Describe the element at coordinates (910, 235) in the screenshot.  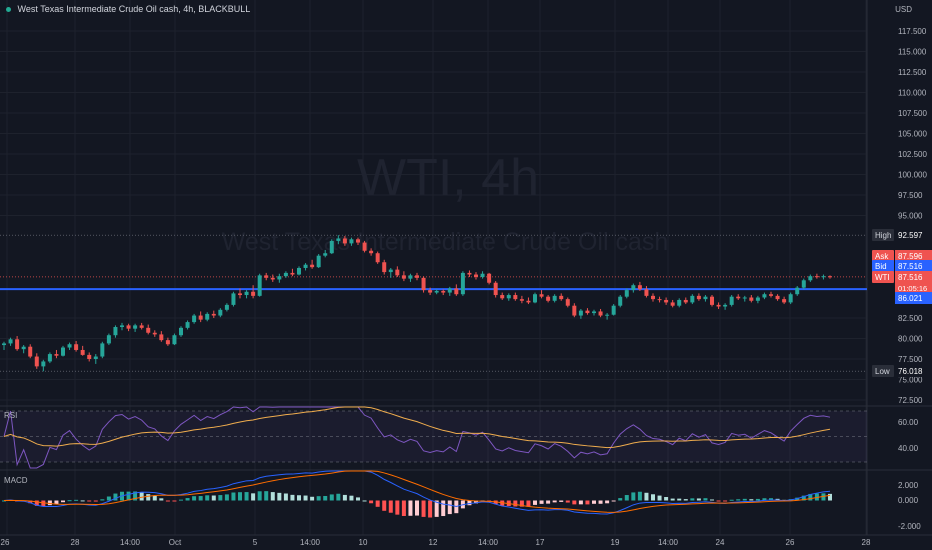
I see `high-badge-value: 92.597` at that location.